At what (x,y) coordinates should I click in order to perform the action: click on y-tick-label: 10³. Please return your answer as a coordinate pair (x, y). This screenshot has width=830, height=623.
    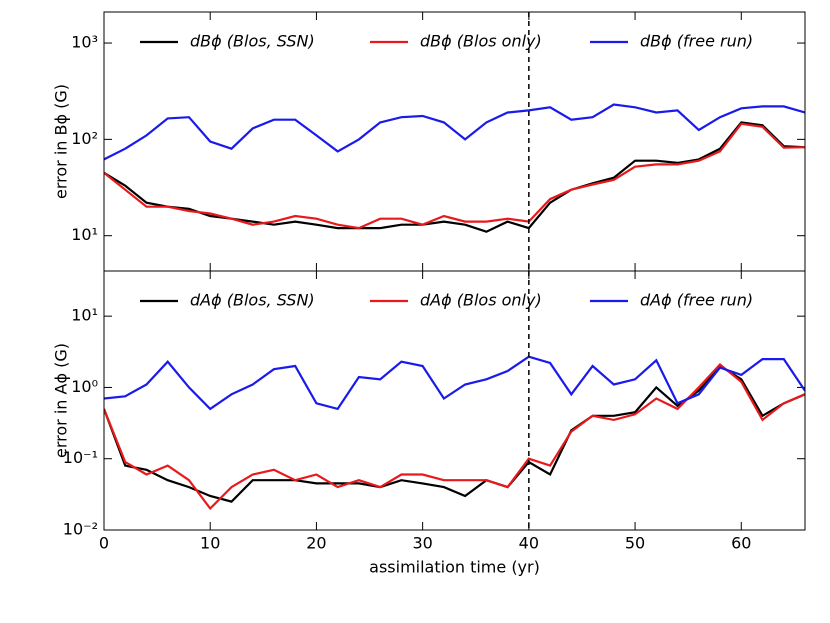
    Looking at the image, I should click on (84, 42).